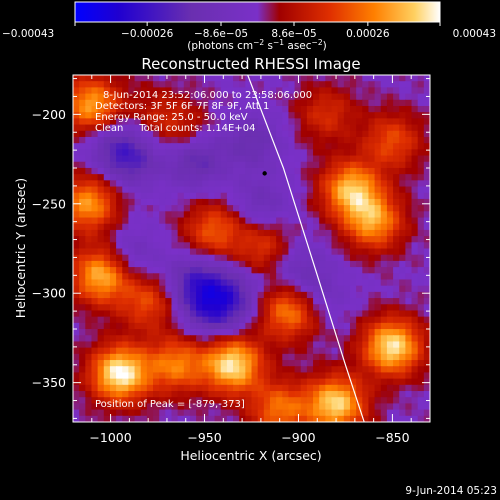 This screenshot has width=500, height=500. Describe the element at coordinates (250, 455) in the screenshot. I see `x-axis-label: Heliocentric X (arcsec)` at that location.